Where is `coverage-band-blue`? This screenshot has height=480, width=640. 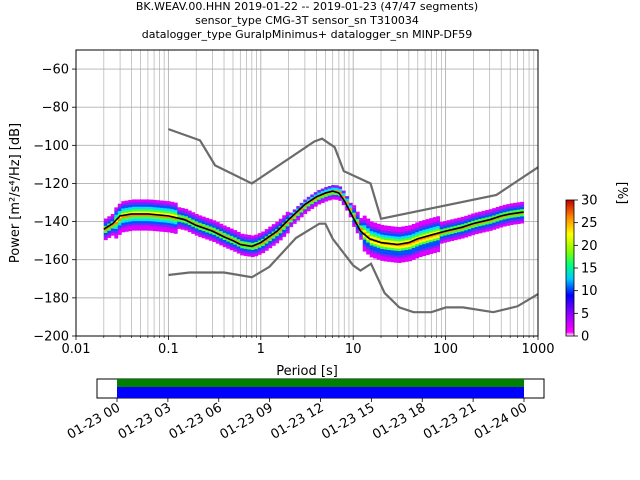 coverage-band-blue is located at coordinates (320, 392).